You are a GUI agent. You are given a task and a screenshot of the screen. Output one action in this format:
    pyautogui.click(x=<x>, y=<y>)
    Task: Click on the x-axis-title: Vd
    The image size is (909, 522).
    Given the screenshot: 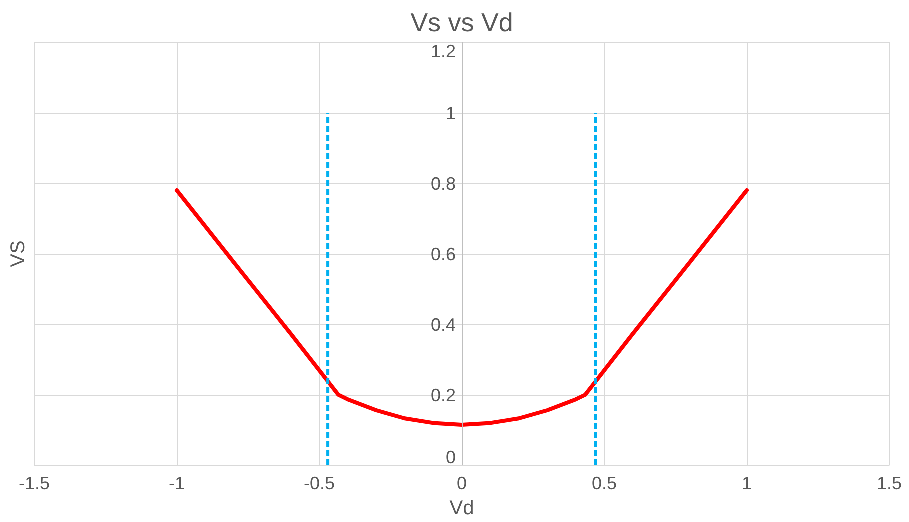 What is the action you would take?
    pyautogui.click(x=462, y=509)
    